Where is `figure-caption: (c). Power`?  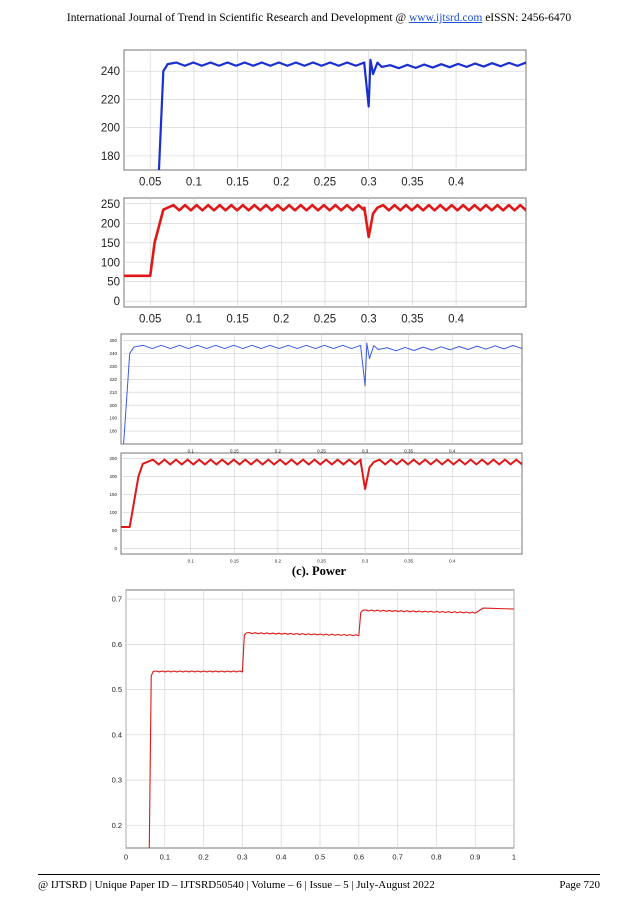
figure-caption: (c). Power is located at coordinates (319, 571).